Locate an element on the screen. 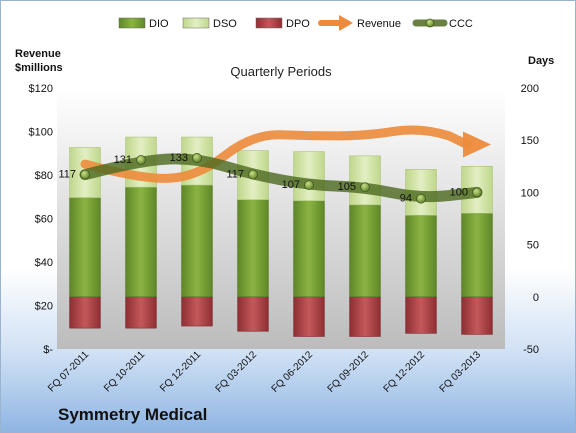  x-tick-label: FQ 03-2012 is located at coordinates (237, 372).